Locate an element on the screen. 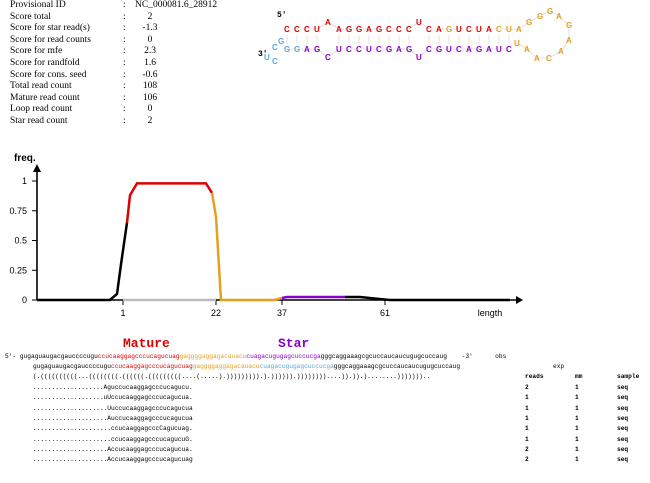 Image resolution: width=650 pixels, height=483 pixels. x-tick-label: 61 is located at coordinates (385, 313).